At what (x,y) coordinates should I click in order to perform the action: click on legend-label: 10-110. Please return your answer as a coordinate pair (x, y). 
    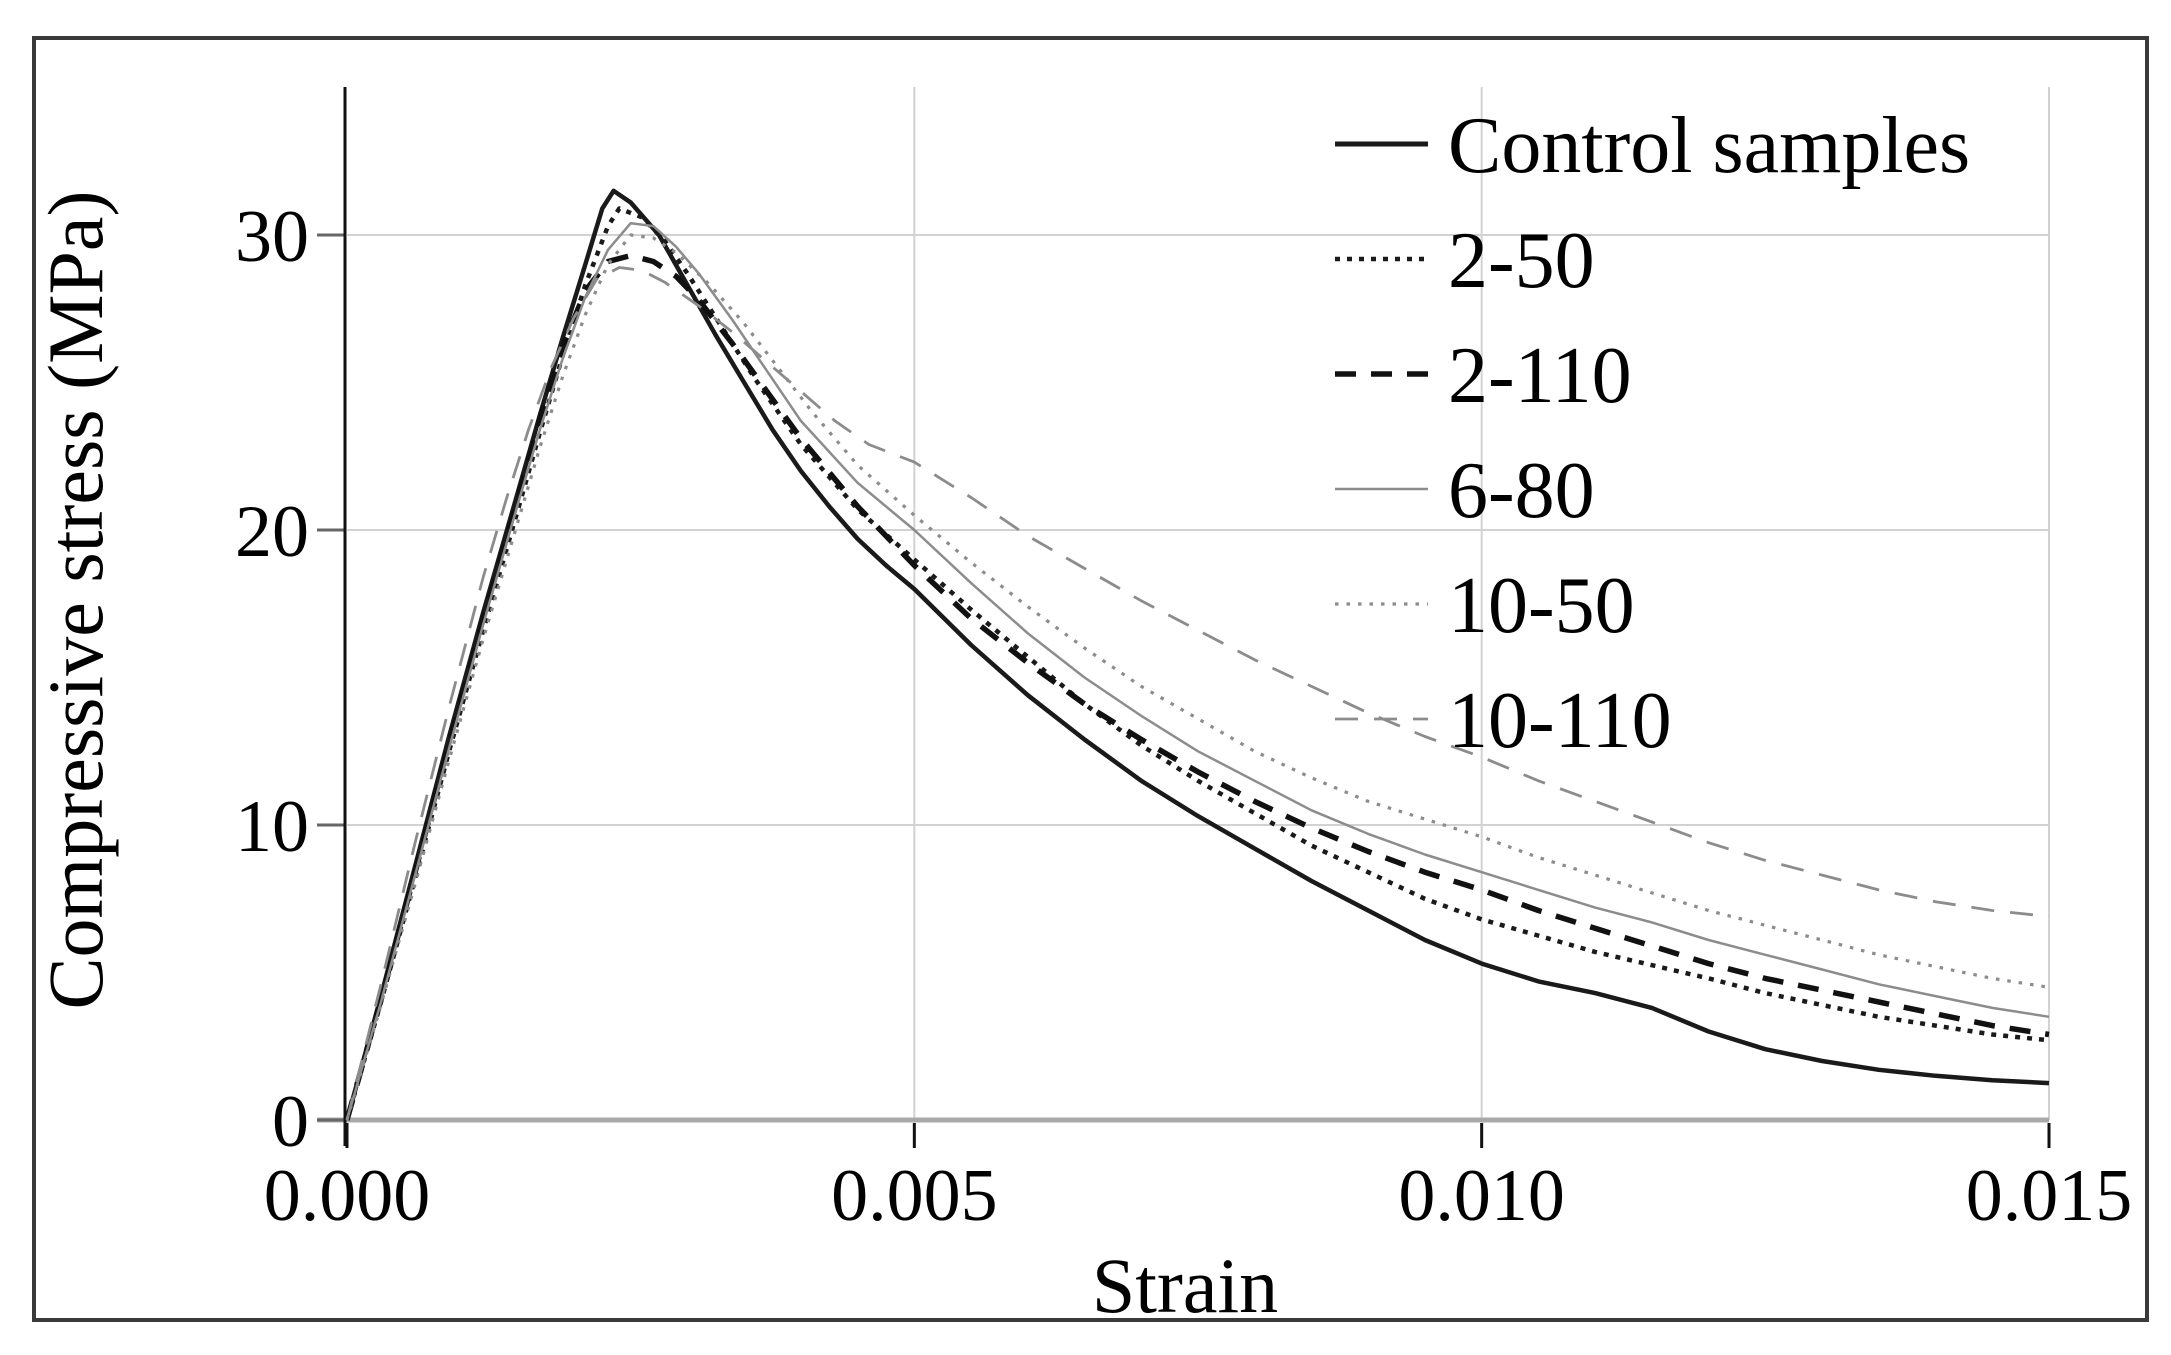
    Looking at the image, I should click on (1560, 721).